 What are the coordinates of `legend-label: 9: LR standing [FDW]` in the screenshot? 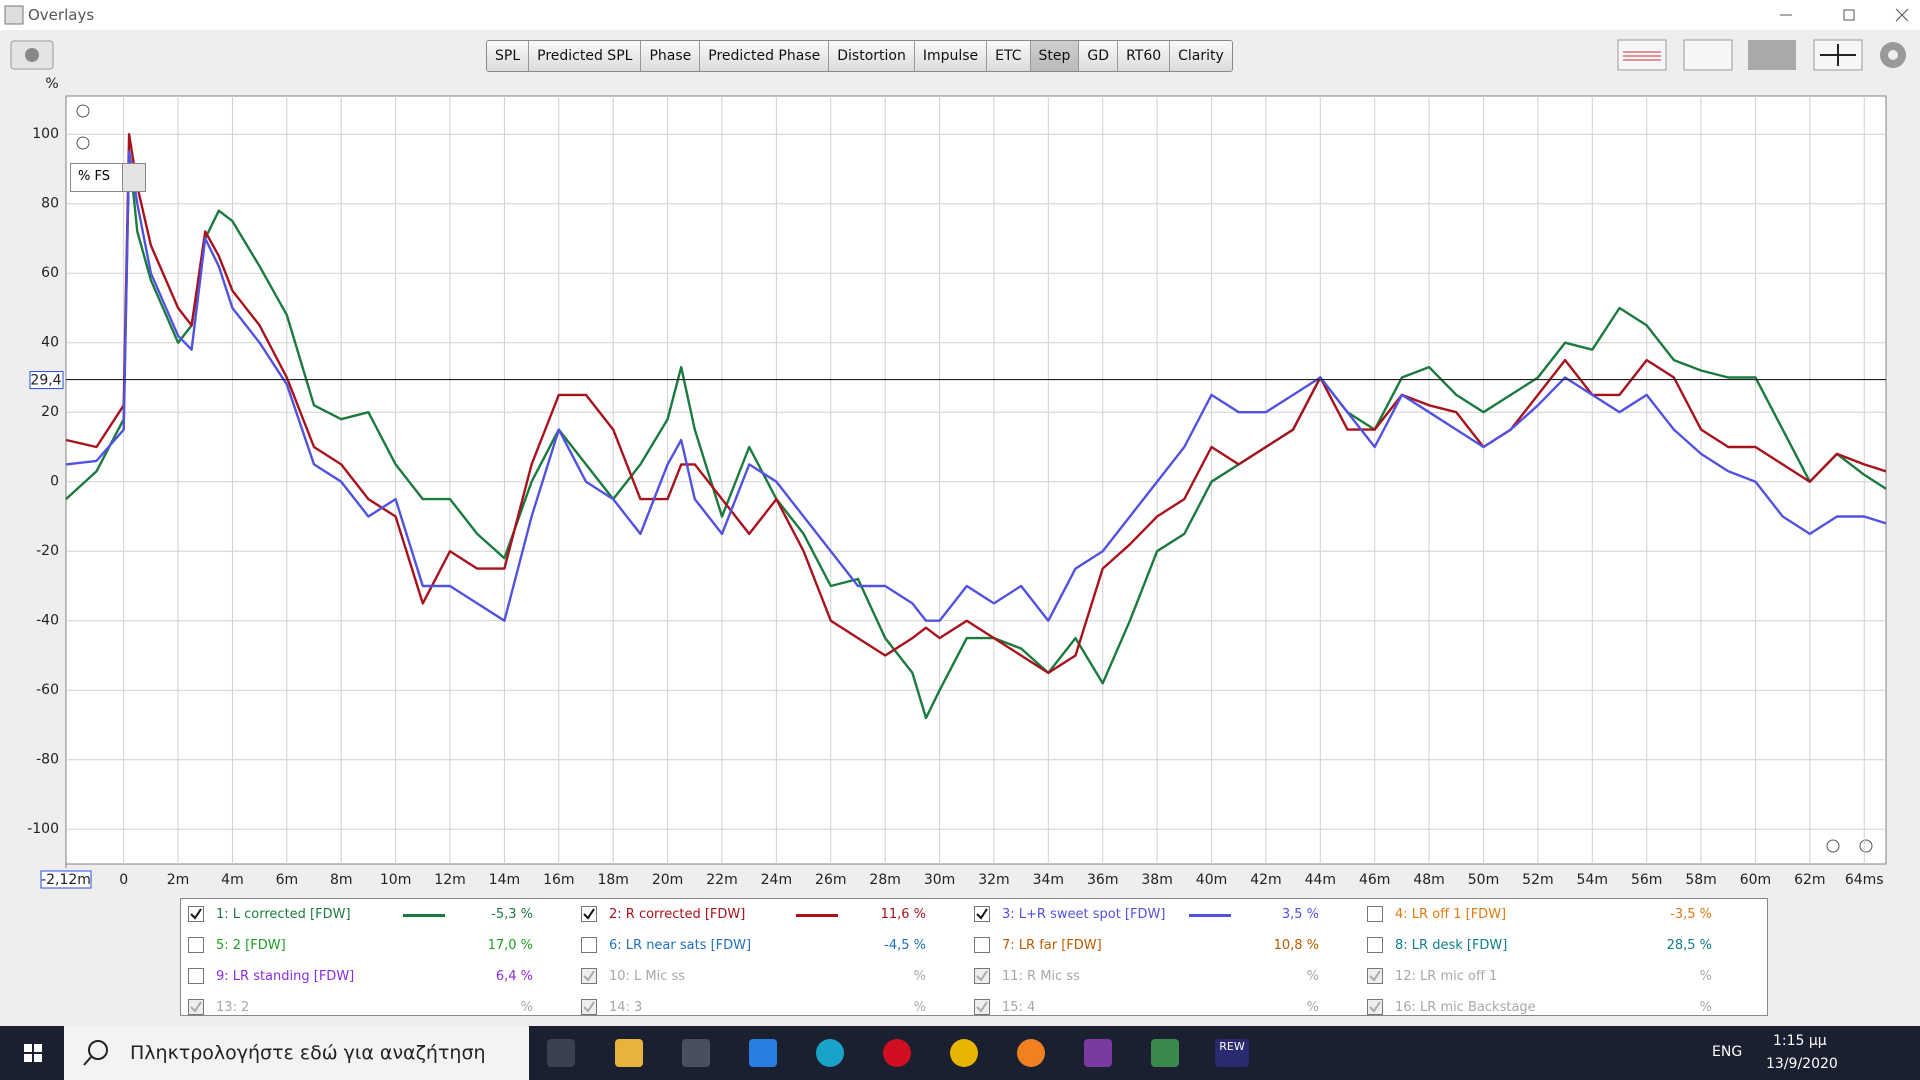 It's located at (285, 976).